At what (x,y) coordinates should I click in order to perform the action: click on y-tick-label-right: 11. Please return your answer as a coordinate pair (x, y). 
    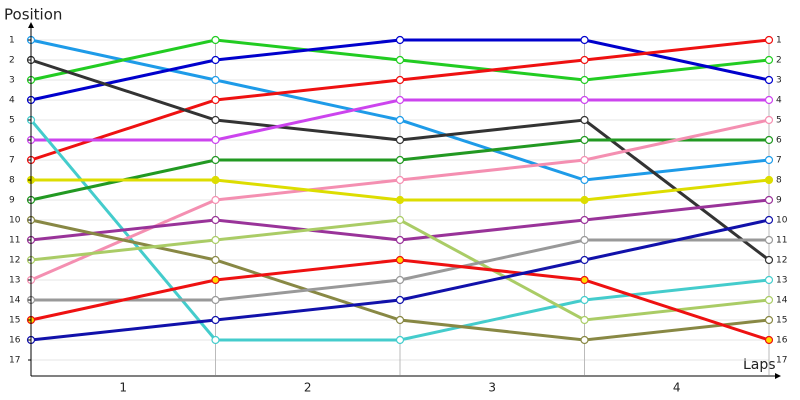
    Looking at the image, I should click on (781, 241).